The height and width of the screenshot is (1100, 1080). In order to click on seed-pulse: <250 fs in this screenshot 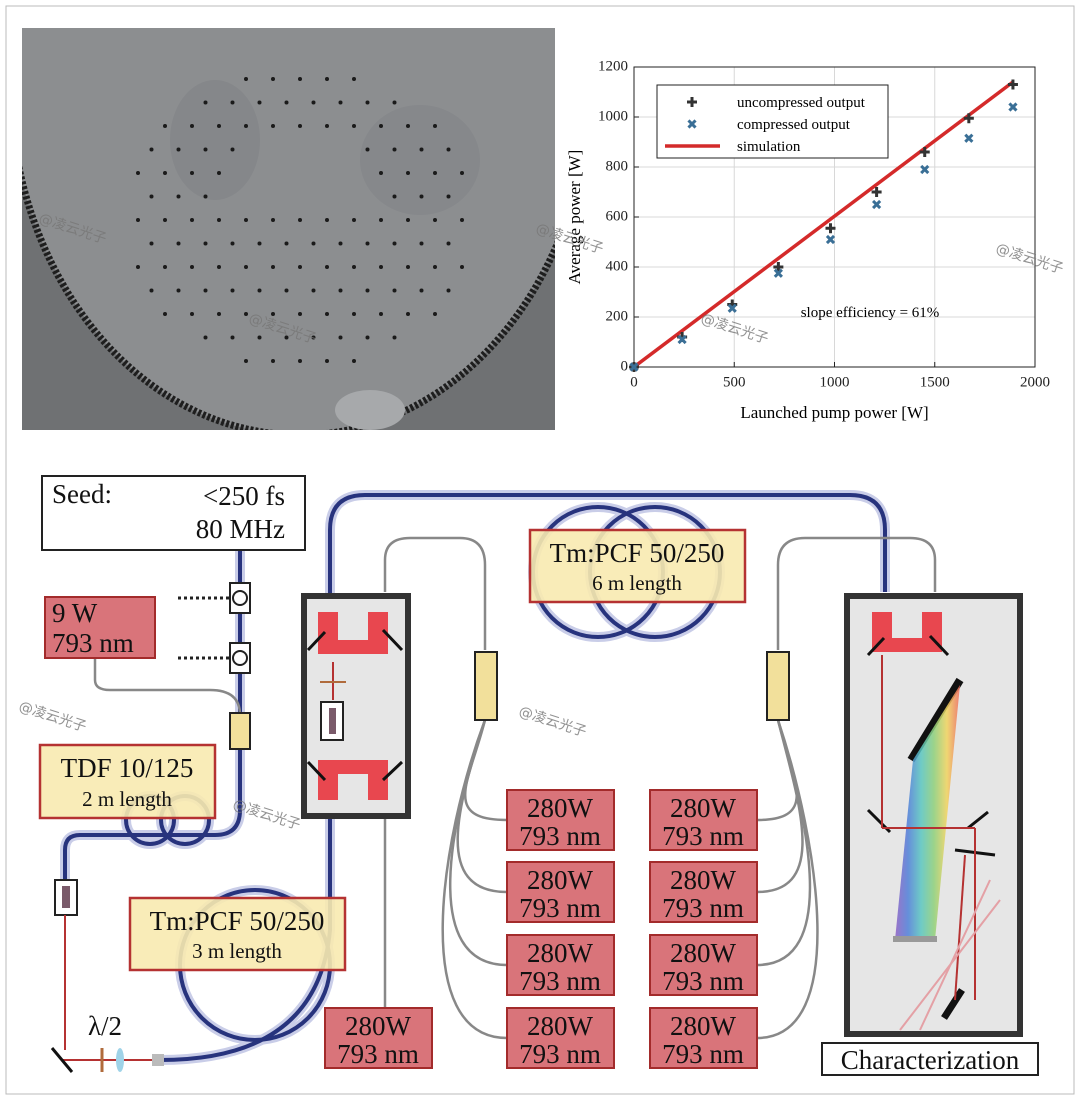, I will do `click(244, 496)`.